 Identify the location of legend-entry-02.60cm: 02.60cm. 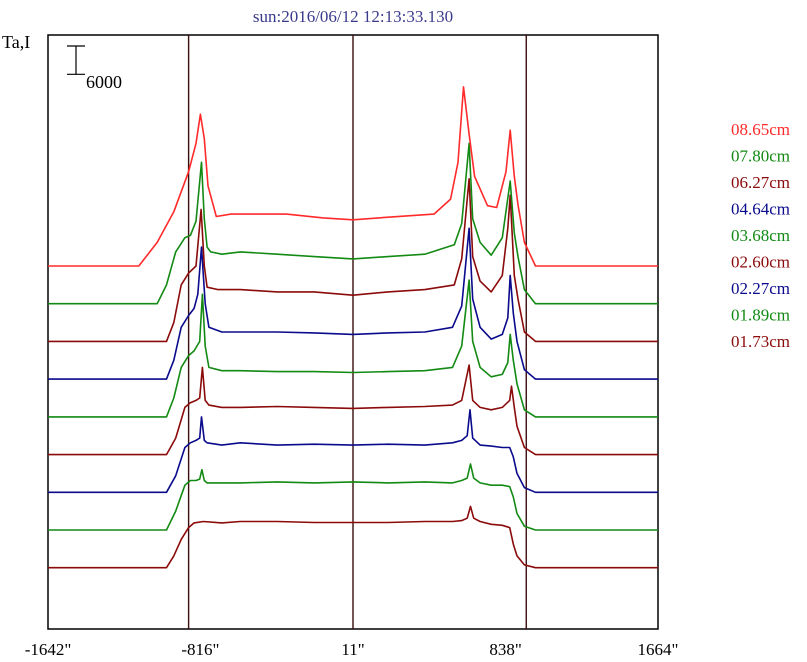
(760, 262).